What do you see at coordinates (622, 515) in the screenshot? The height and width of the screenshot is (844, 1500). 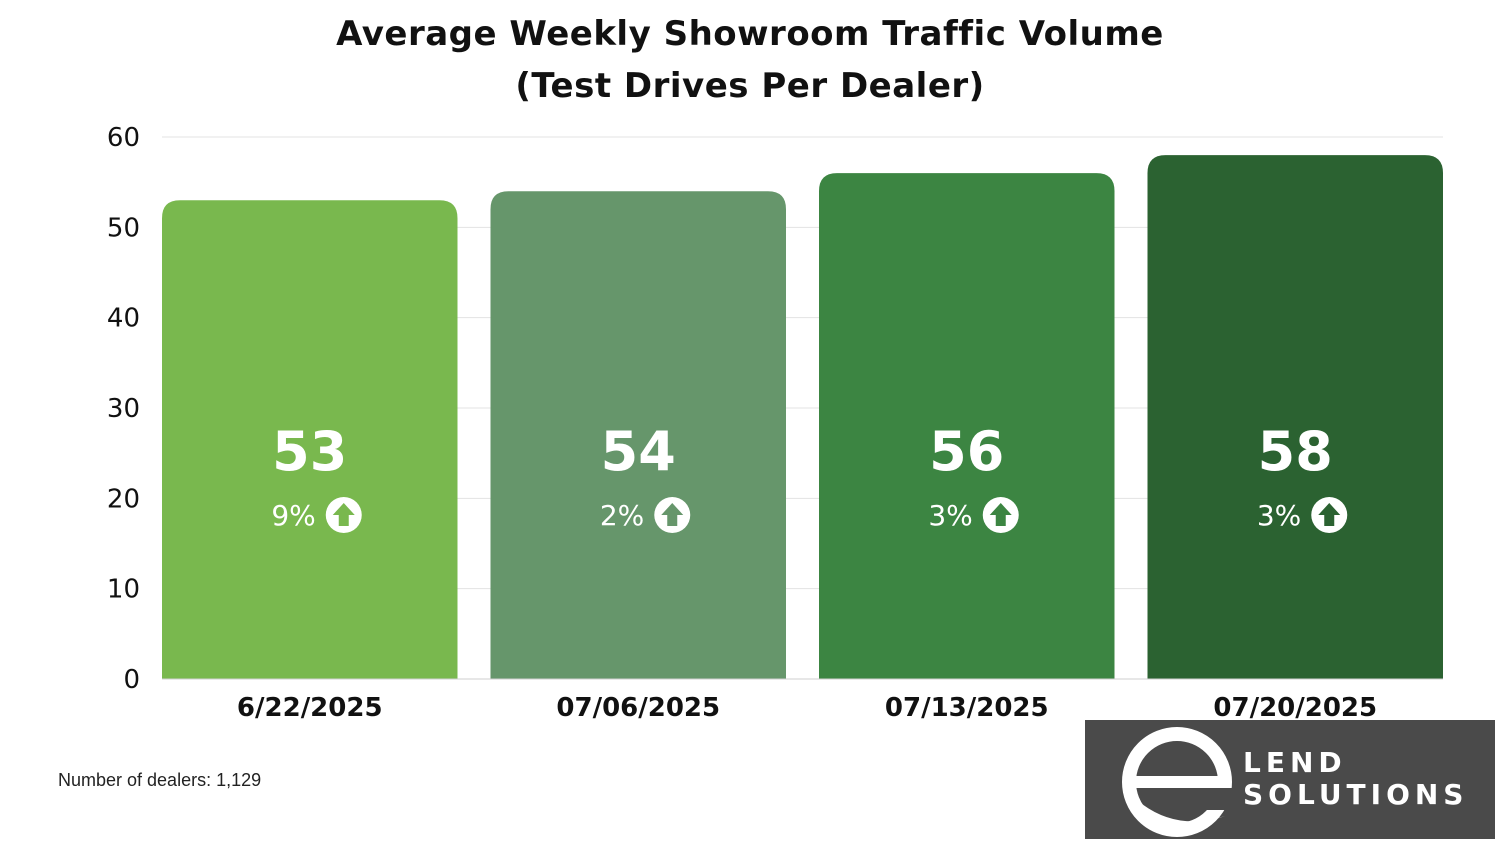 I see `data-label-change: 2%` at bounding box center [622, 515].